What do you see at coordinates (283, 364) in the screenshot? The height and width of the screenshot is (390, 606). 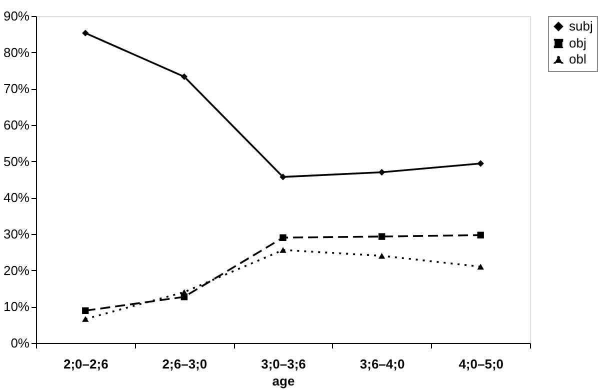 I see `x-tick-label: 3;0–3;6` at bounding box center [283, 364].